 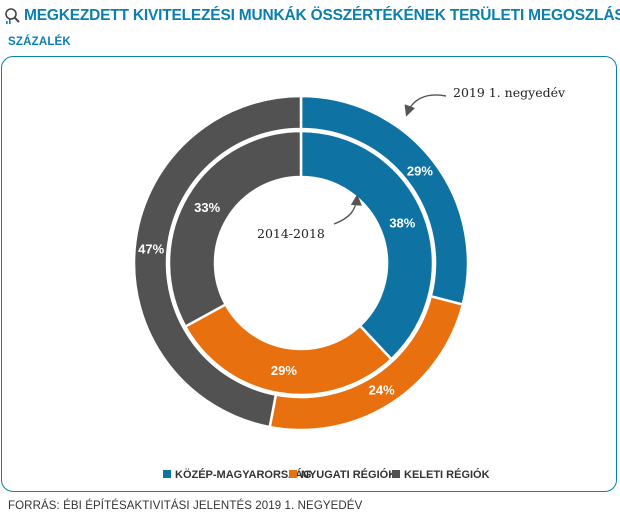 What do you see at coordinates (288, 349) in the screenshot?
I see `inner-ring-slice-nyugati` at bounding box center [288, 349].